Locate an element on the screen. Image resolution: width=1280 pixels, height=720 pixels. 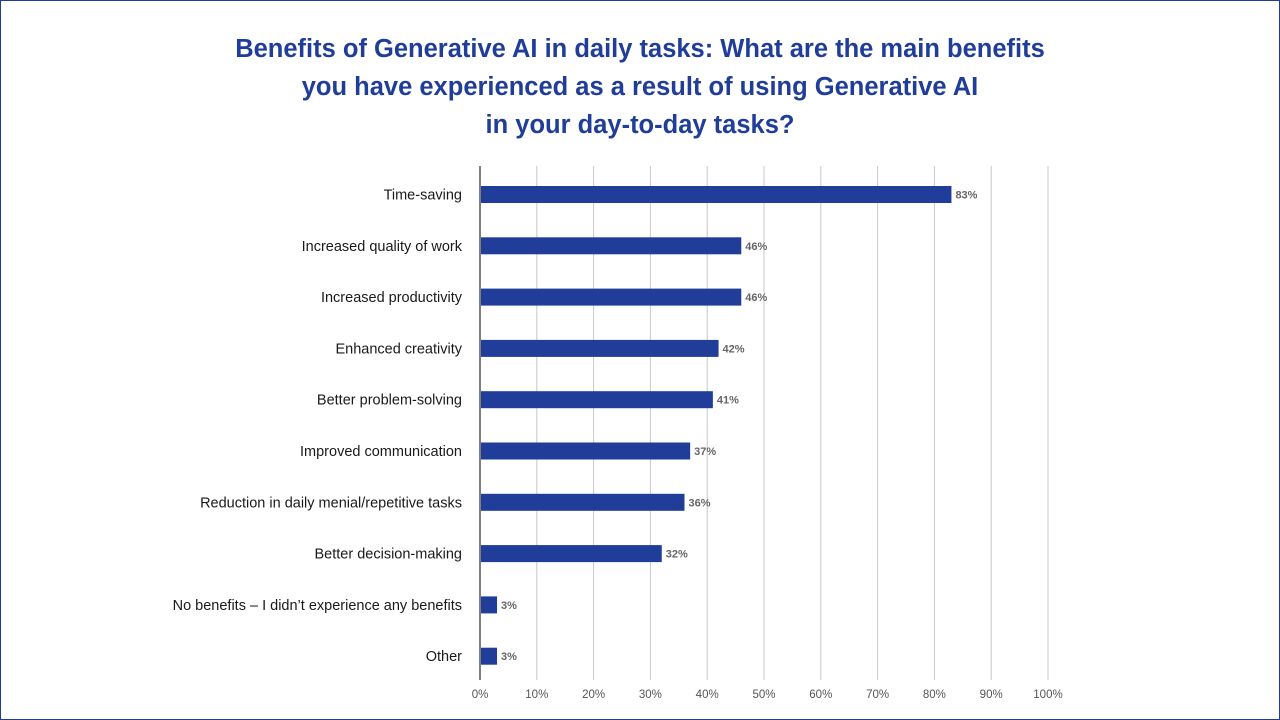
x-tick-label: 20% is located at coordinates (593, 695).